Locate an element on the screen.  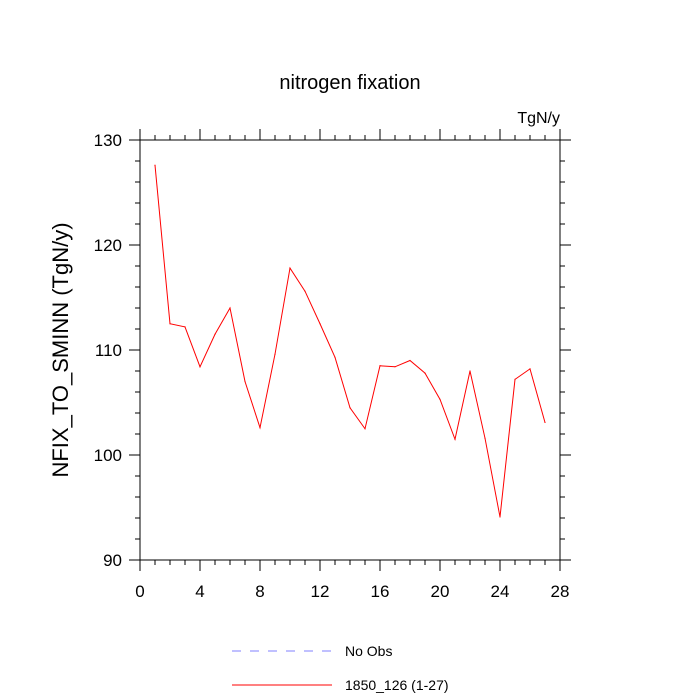
y-tick-label: 90 is located at coordinates (112, 560).